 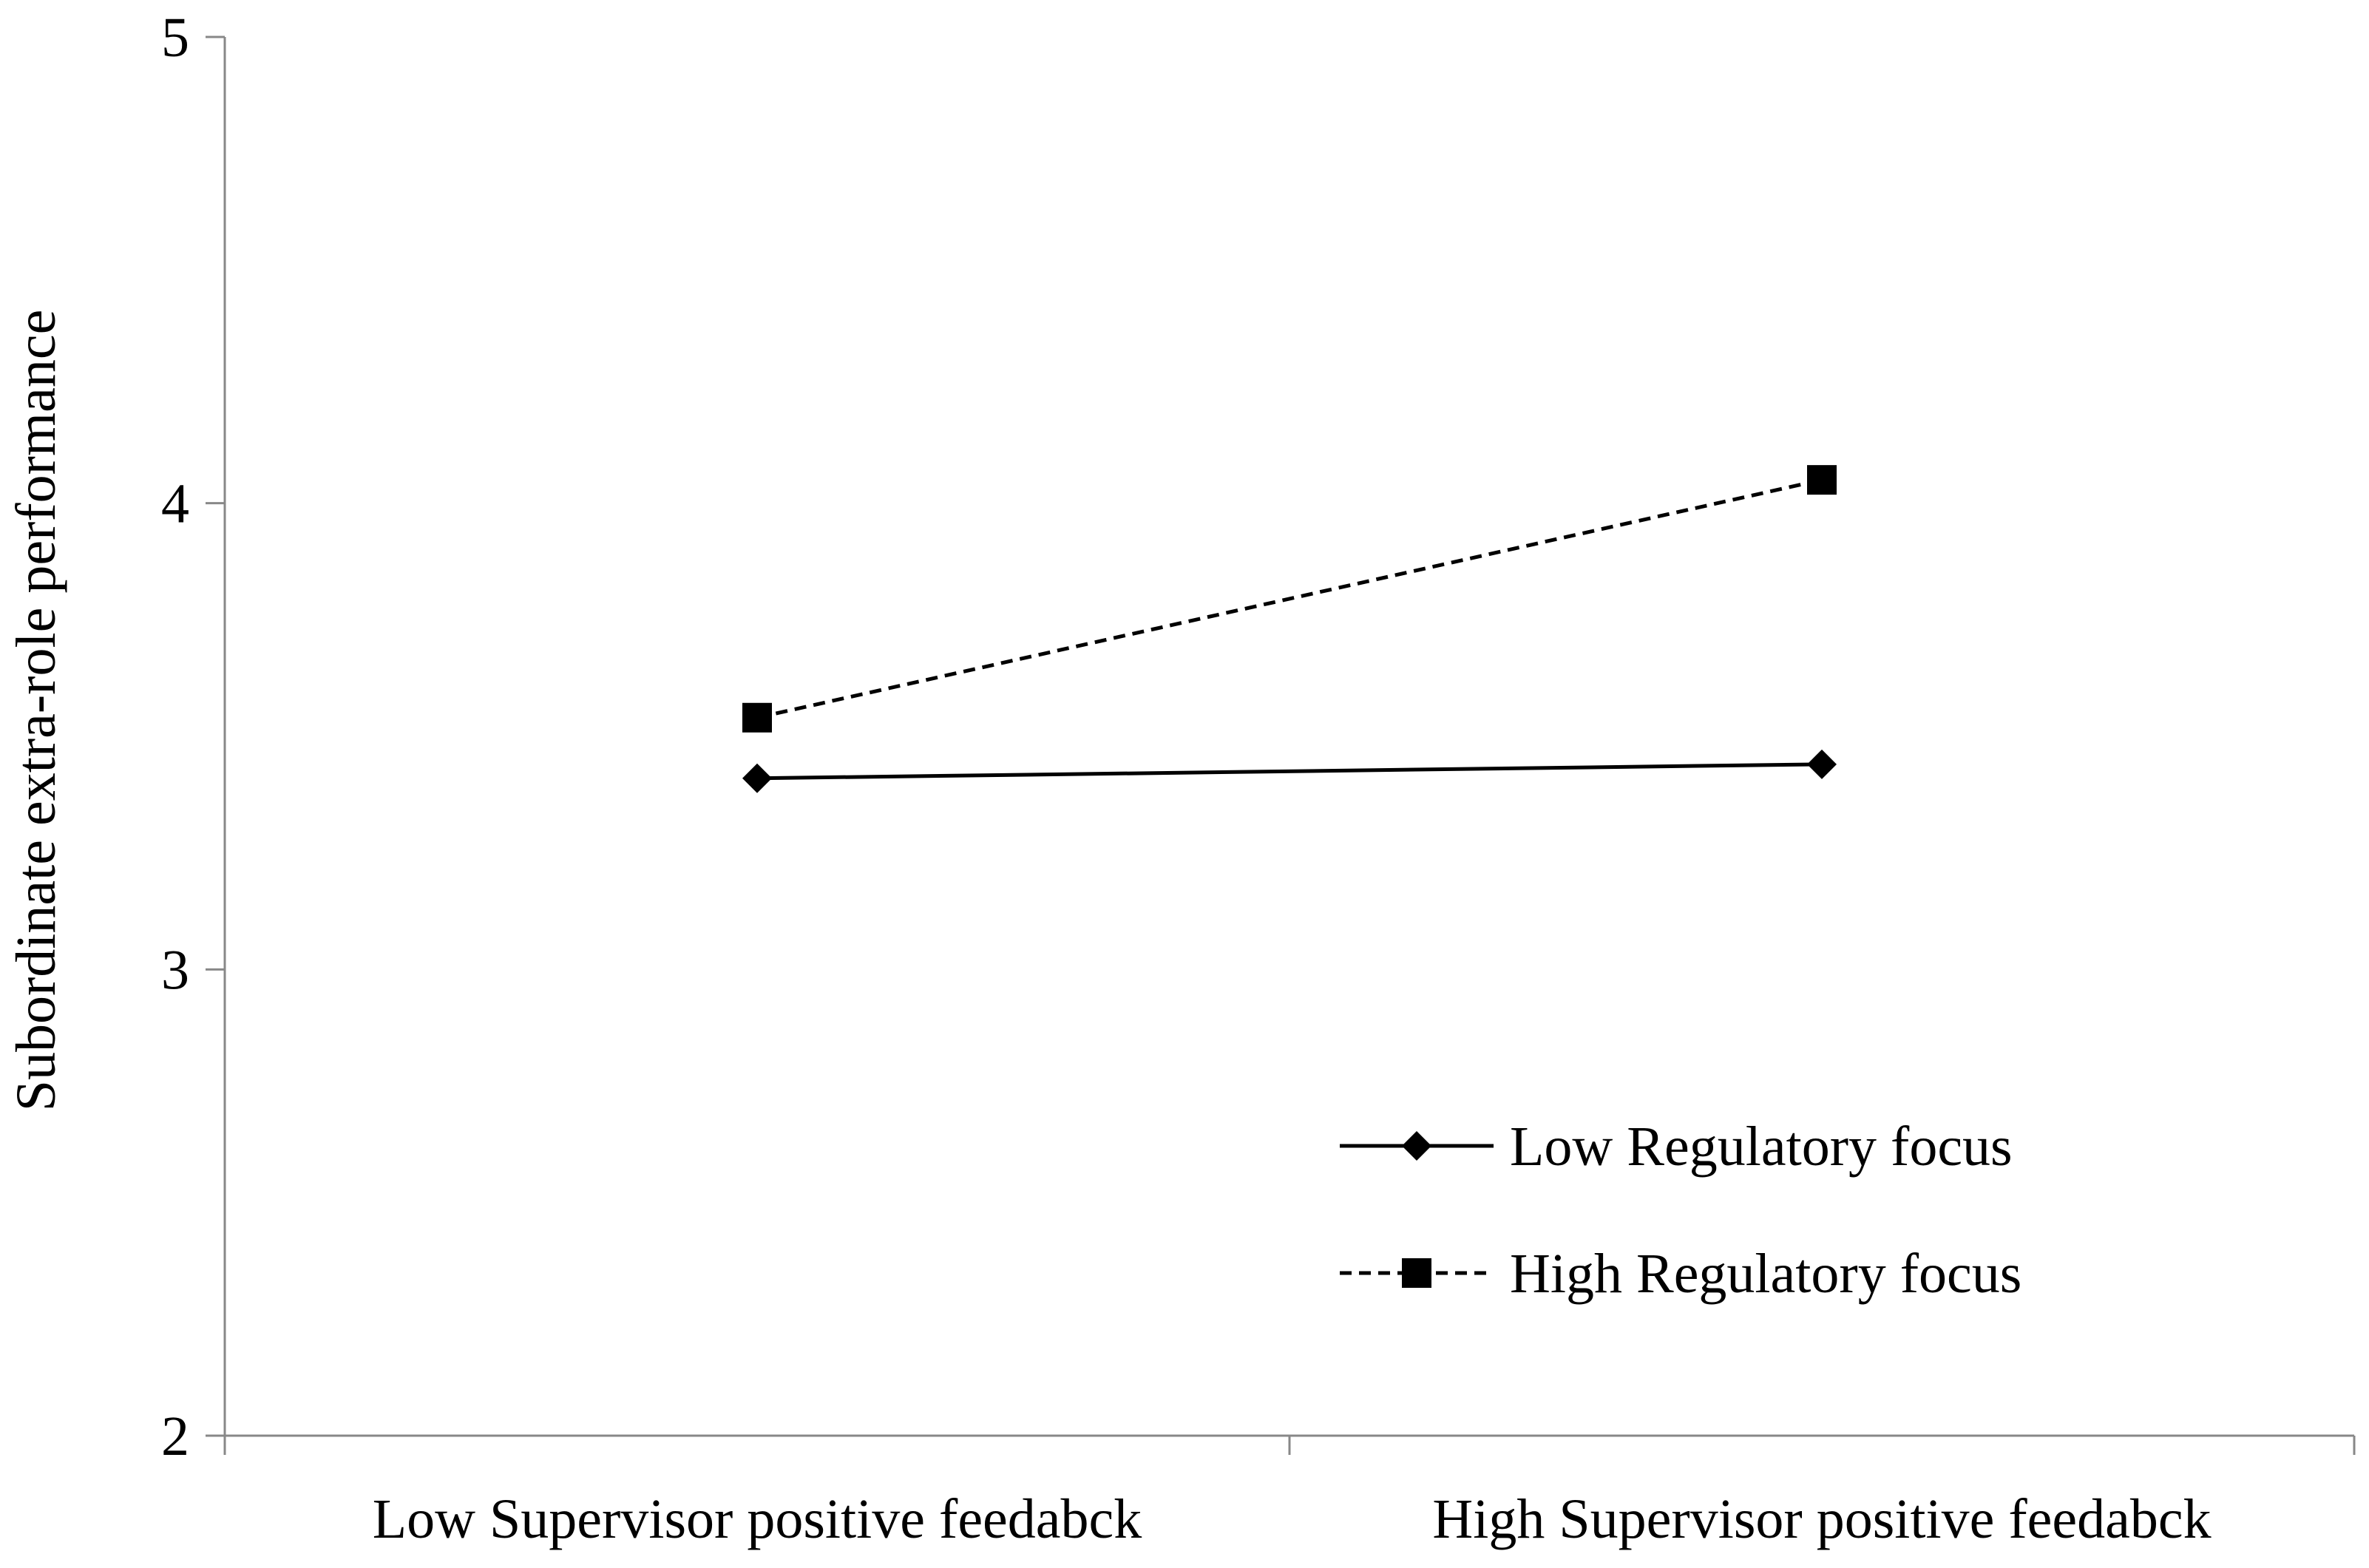 I want to click on legend-label: Low Regulatory focus, so click(x=1761, y=1147).